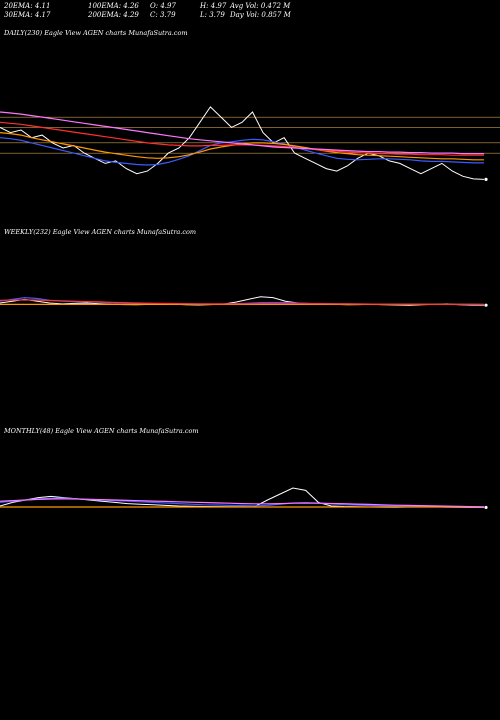 Image resolution: width=500 pixels, height=720 pixels. What do you see at coordinates (113, 15) in the screenshot?
I see `ema200-stat: 200EMA: 4.29` at bounding box center [113, 15].